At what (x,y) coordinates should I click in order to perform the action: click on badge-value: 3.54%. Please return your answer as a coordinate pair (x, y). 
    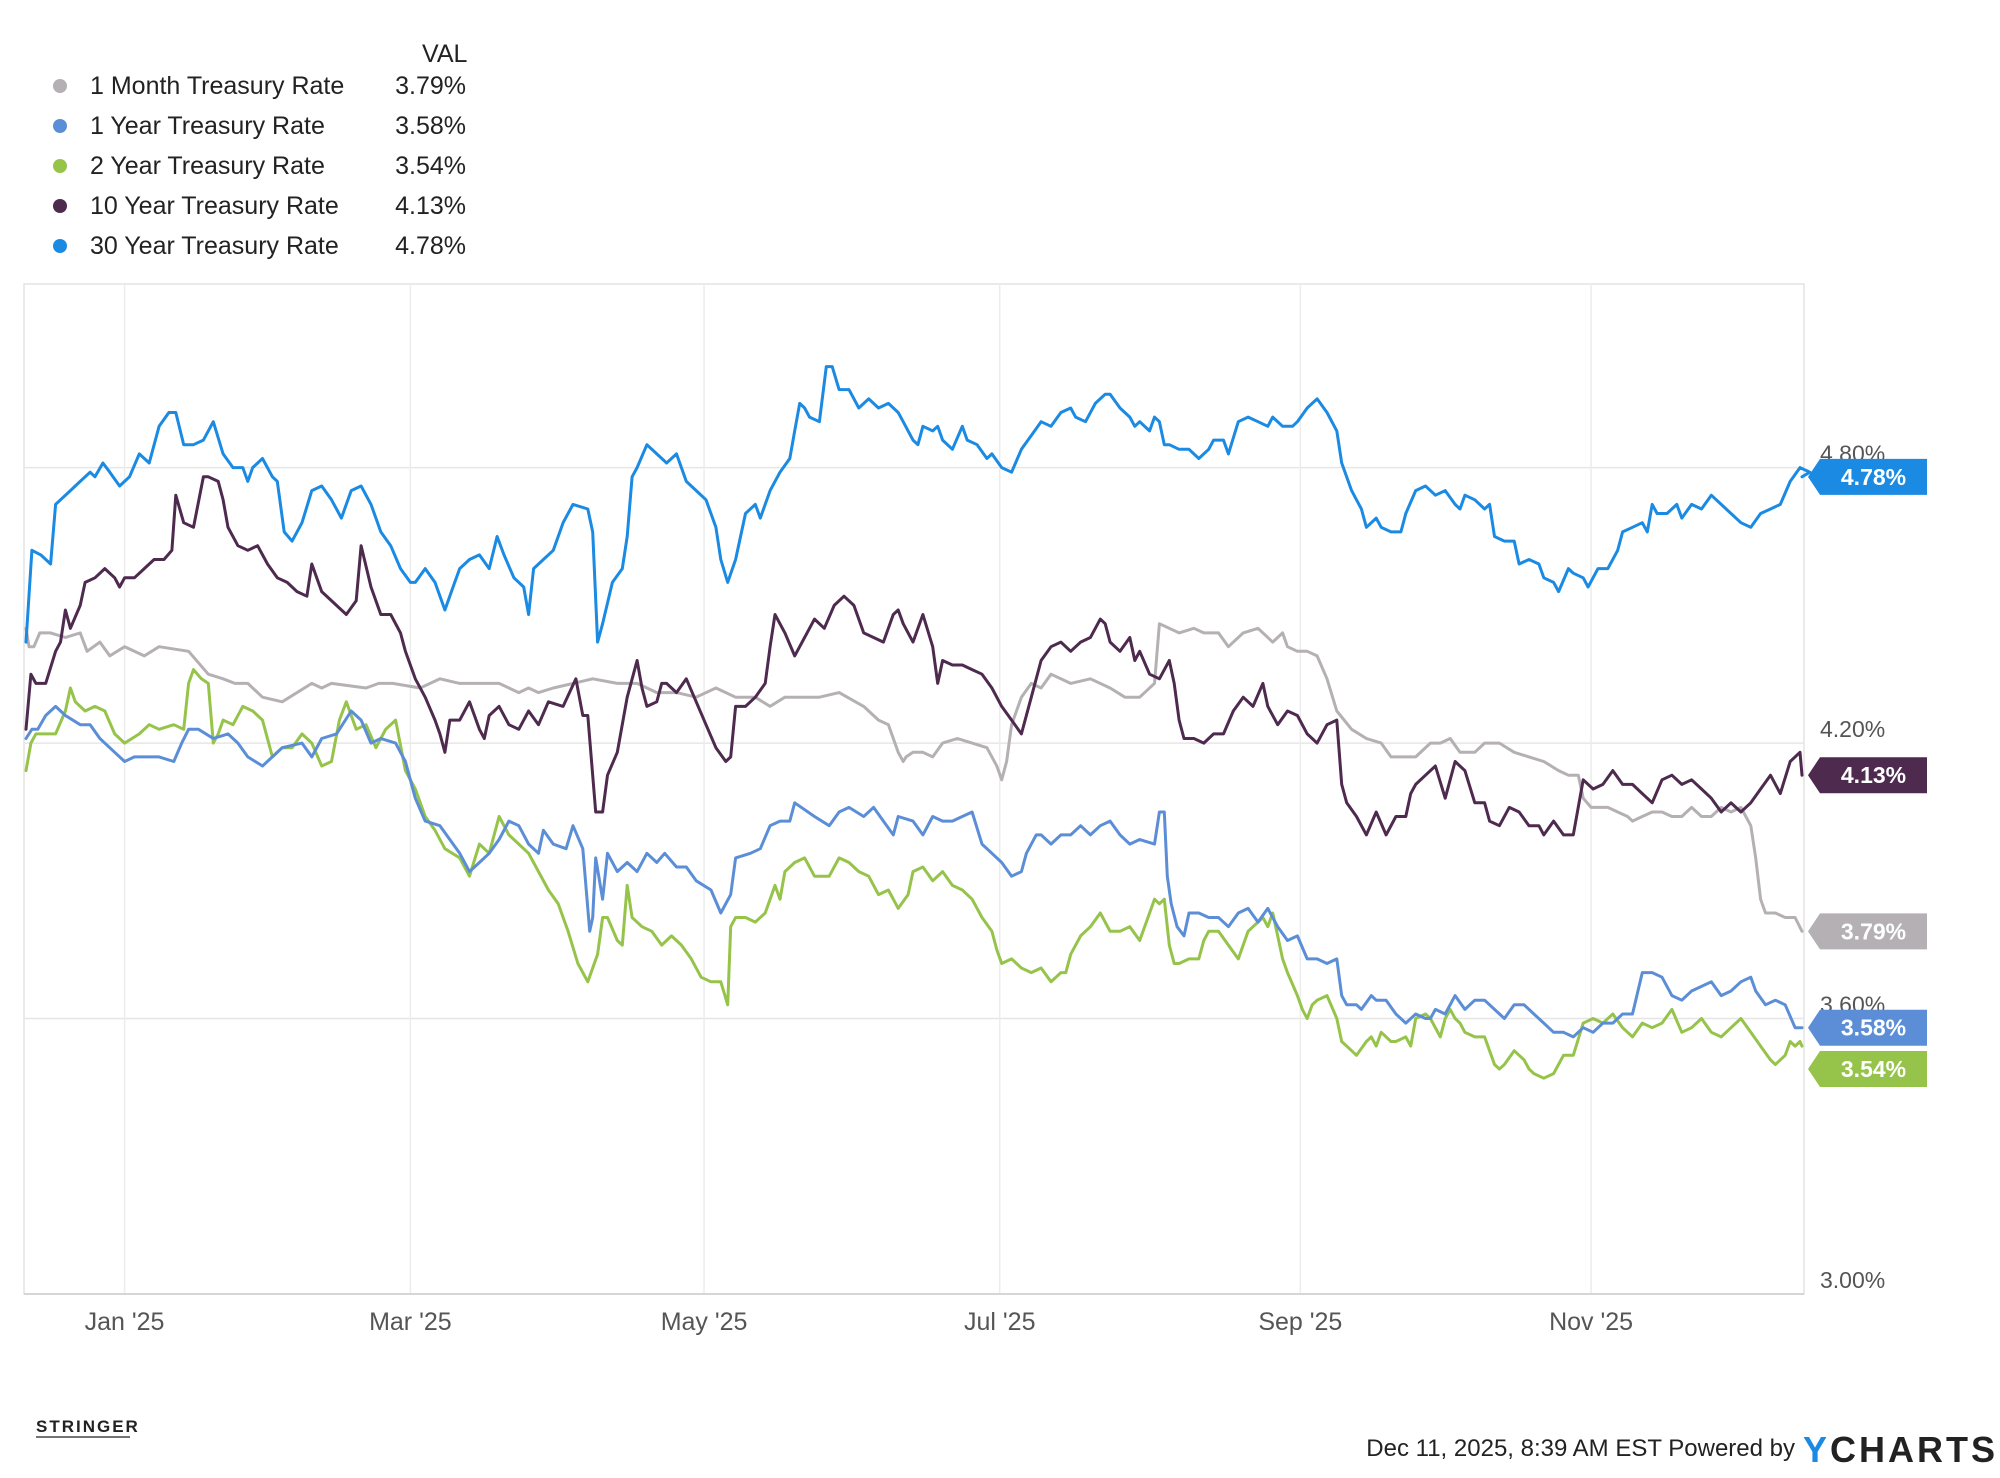
    Looking at the image, I should click on (1873, 1069).